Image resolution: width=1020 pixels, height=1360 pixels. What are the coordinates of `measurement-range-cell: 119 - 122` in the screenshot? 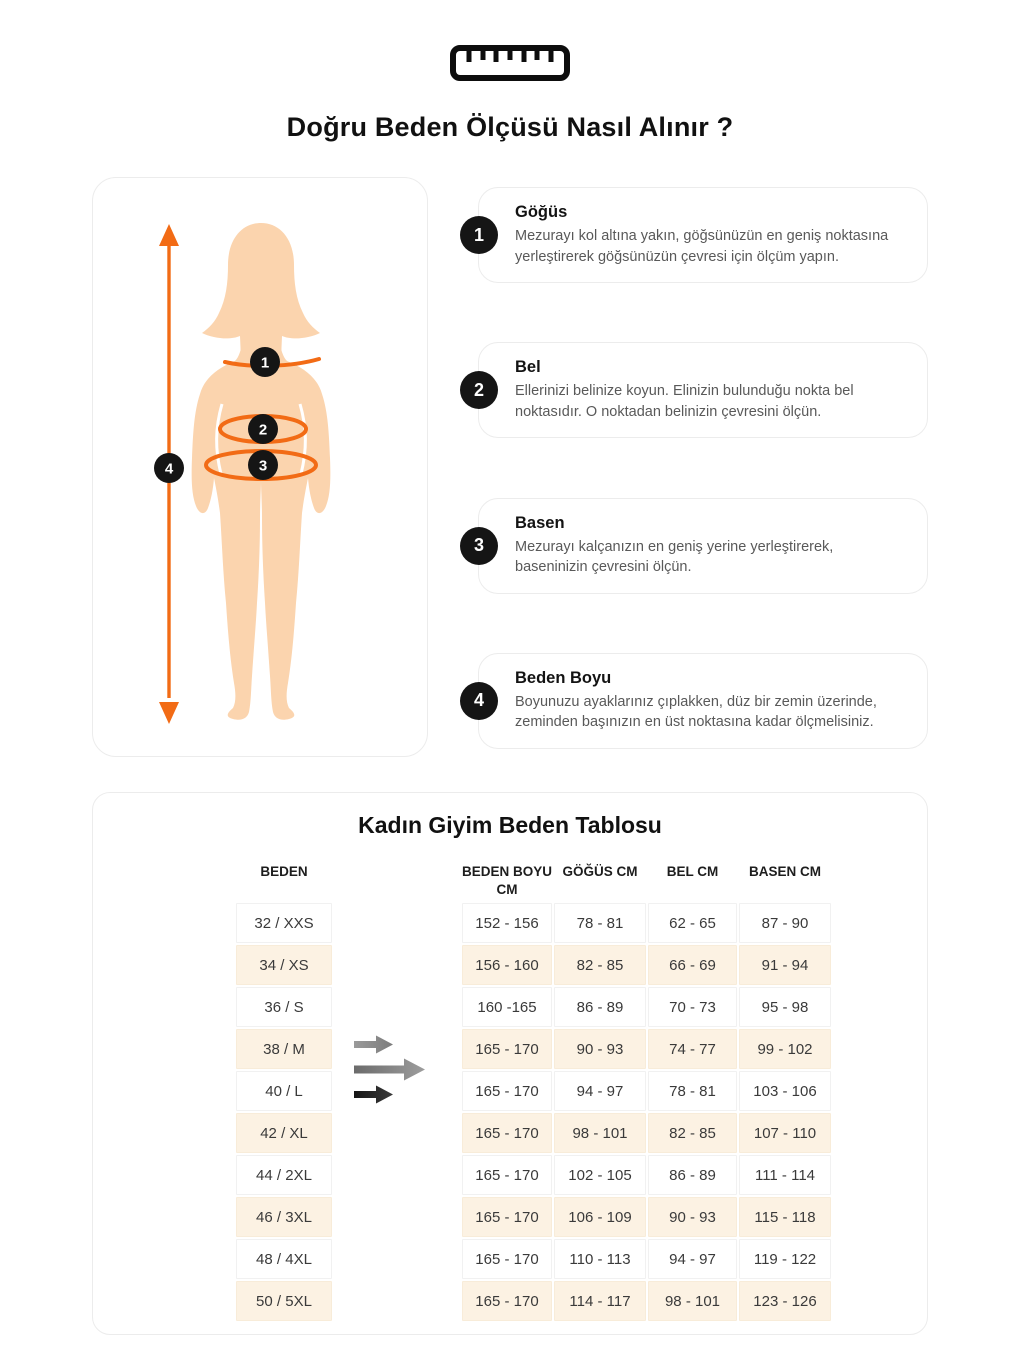 It's located at (785, 1259).